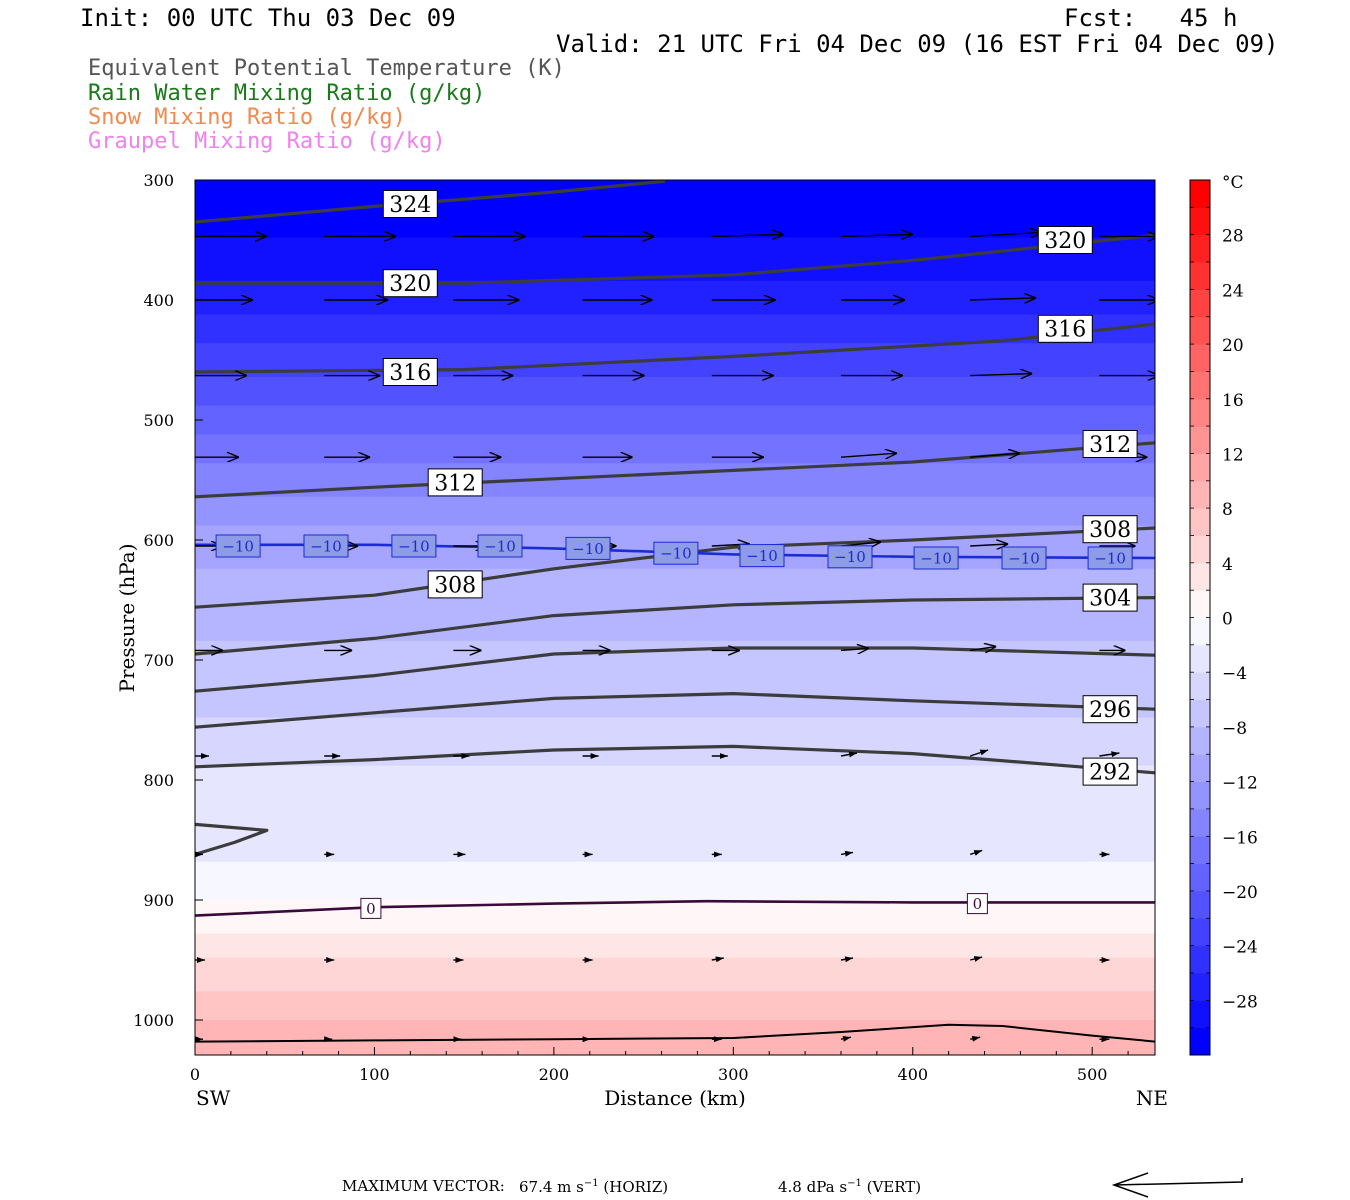  Describe the element at coordinates (1151, 18) in the screenshot. I see `forecast-hour: Fcst: 45 h` at that location.